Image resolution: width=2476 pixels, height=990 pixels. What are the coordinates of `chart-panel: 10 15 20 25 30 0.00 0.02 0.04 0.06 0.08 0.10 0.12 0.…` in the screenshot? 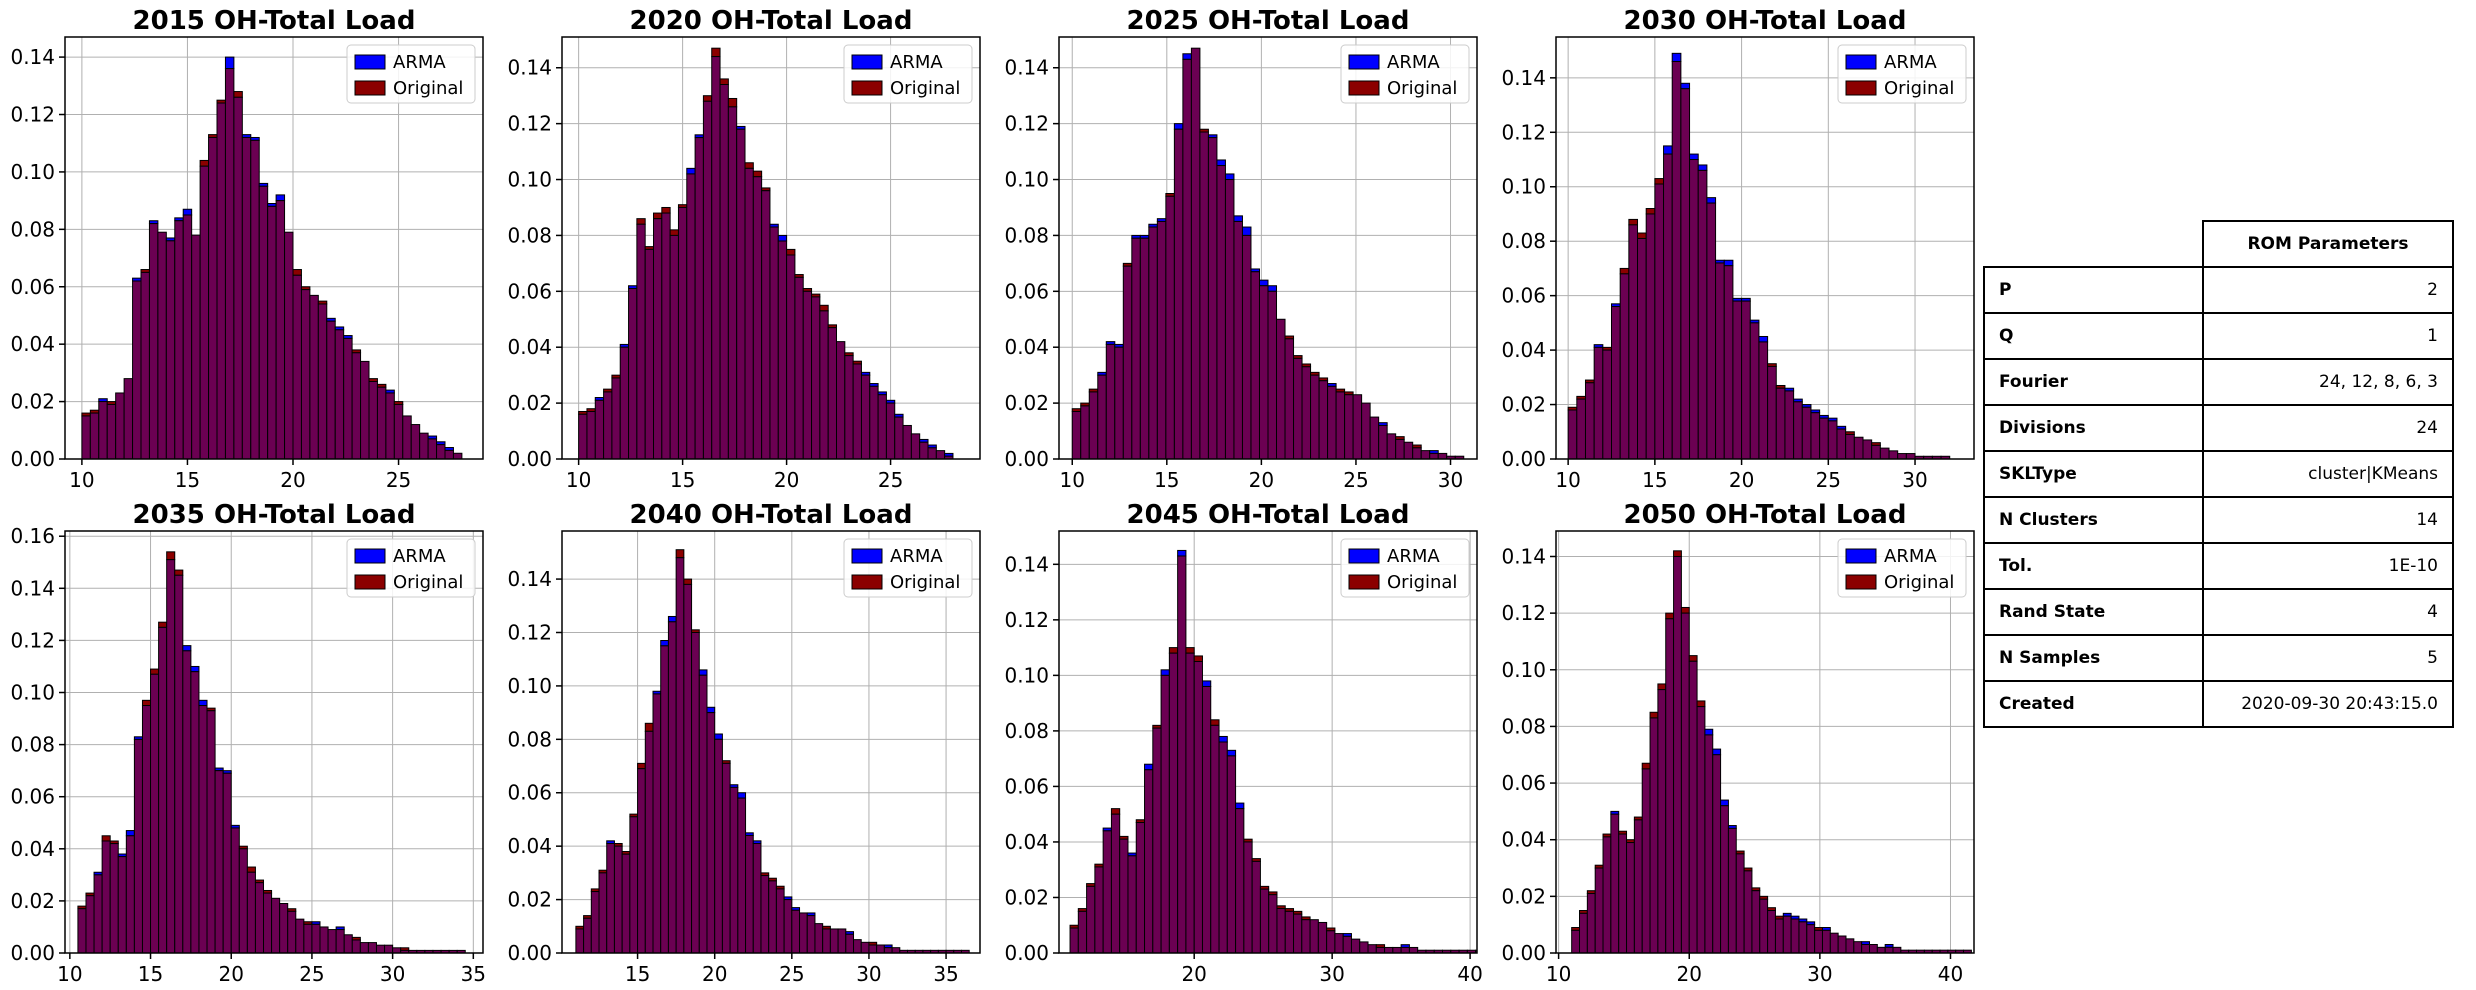 It's located at (1738, 249).